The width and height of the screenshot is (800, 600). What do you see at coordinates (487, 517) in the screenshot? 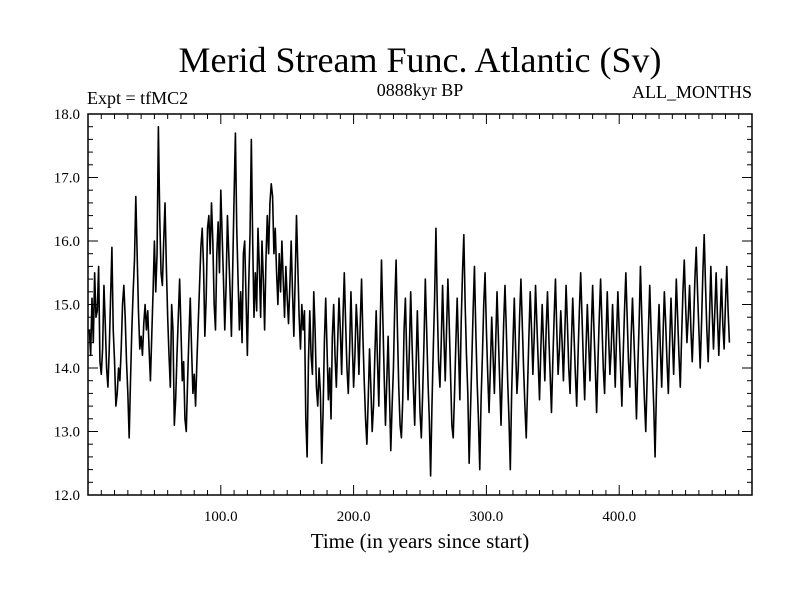
I see `x-tick-label: 300.0` at bounding box center [487, 517].